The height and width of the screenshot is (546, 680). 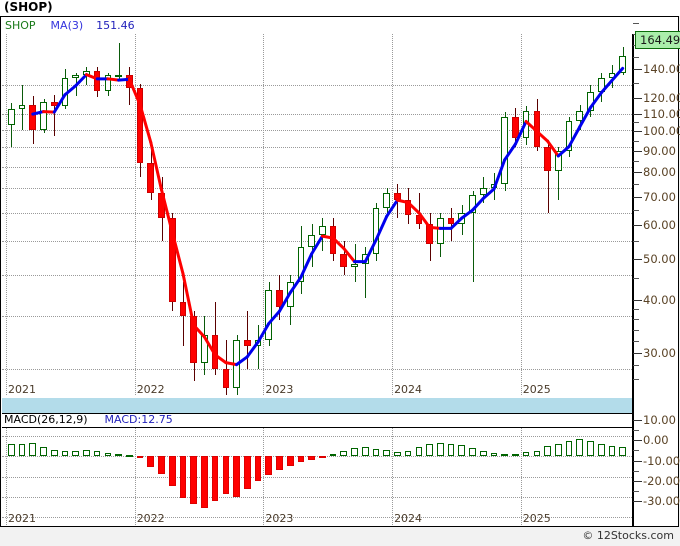 I want to click on macd-panel-top-border, so click(x=317, y=427).